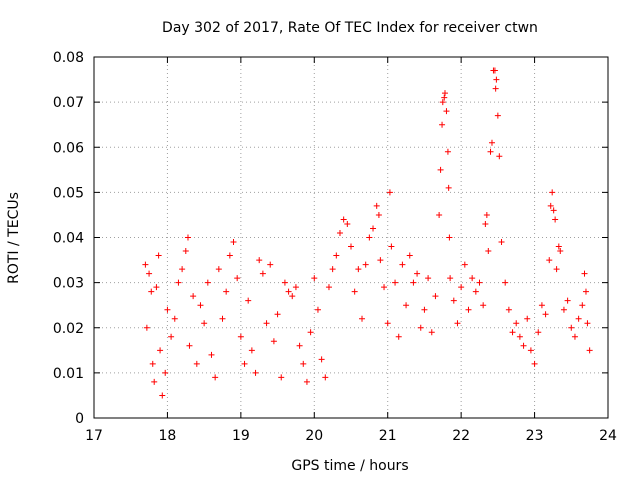  I want to click on x-axis-label: GPS time / hours, so click(349, 466).